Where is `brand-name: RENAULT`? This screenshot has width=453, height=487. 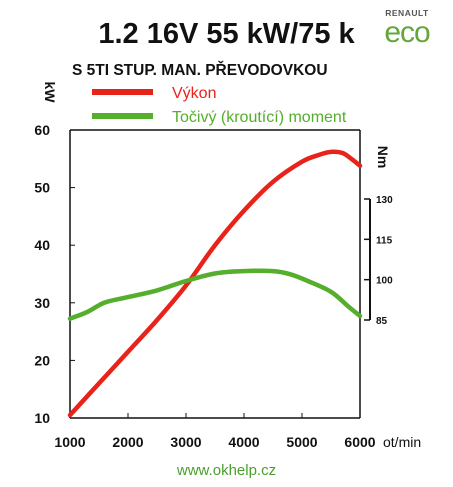 brand-name: RENAULT is located at coordinates (407, 13).